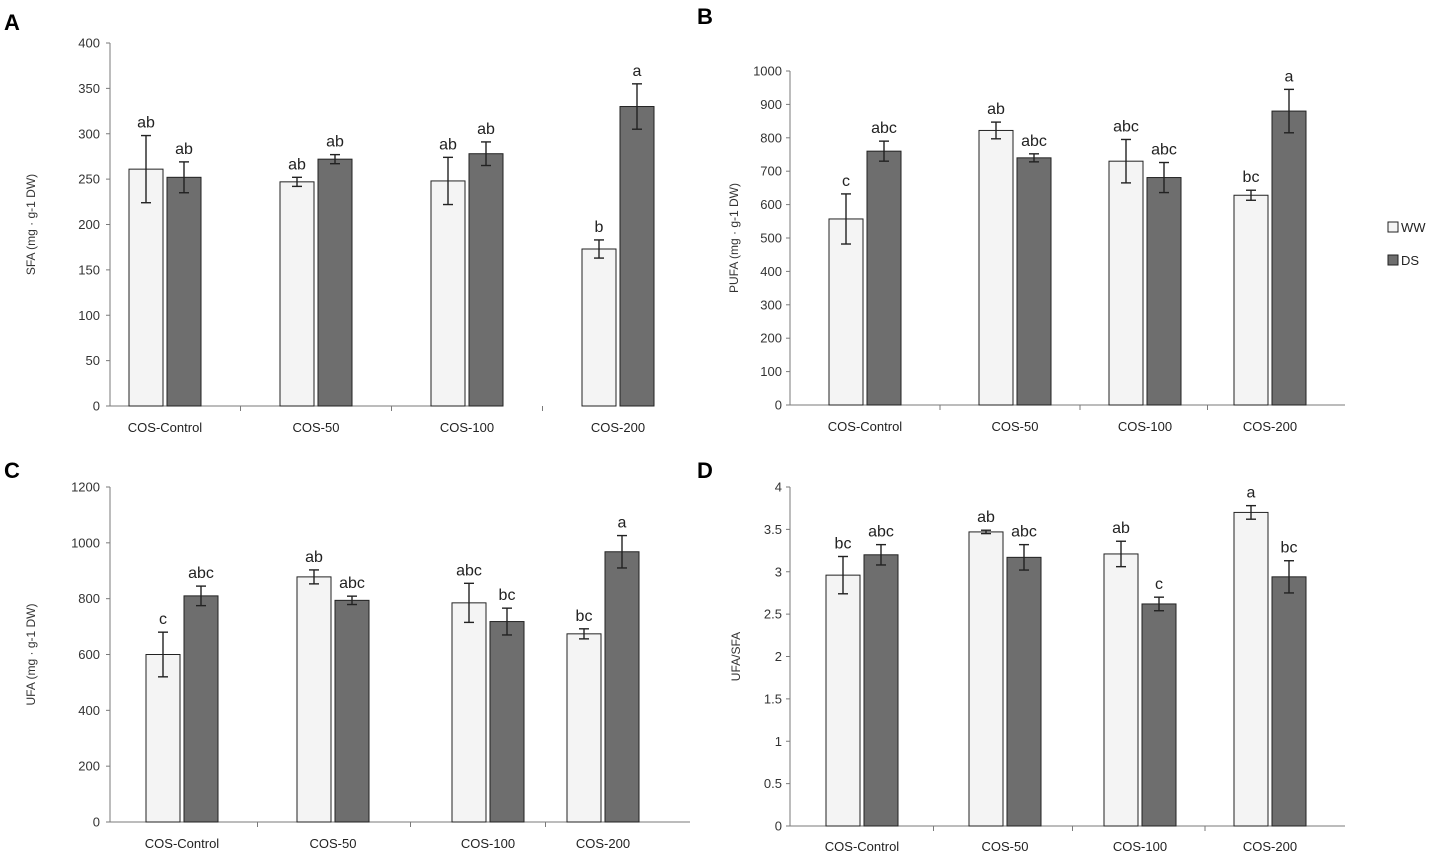  What do you see at coordinates (1251, 493) in the screenshot?
I see `significance-label-ww-d: a` at bounding box center [1251, 493].